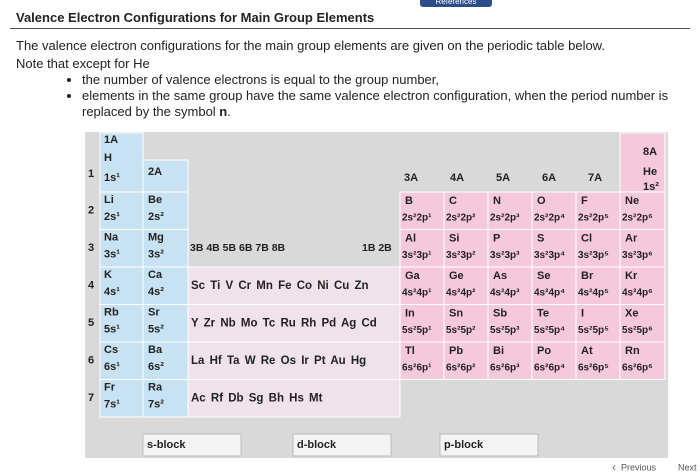 The height and width of the screenshot is (475, 700). I want to click on element-config: 5s²5p⁴, so click(549, 330).